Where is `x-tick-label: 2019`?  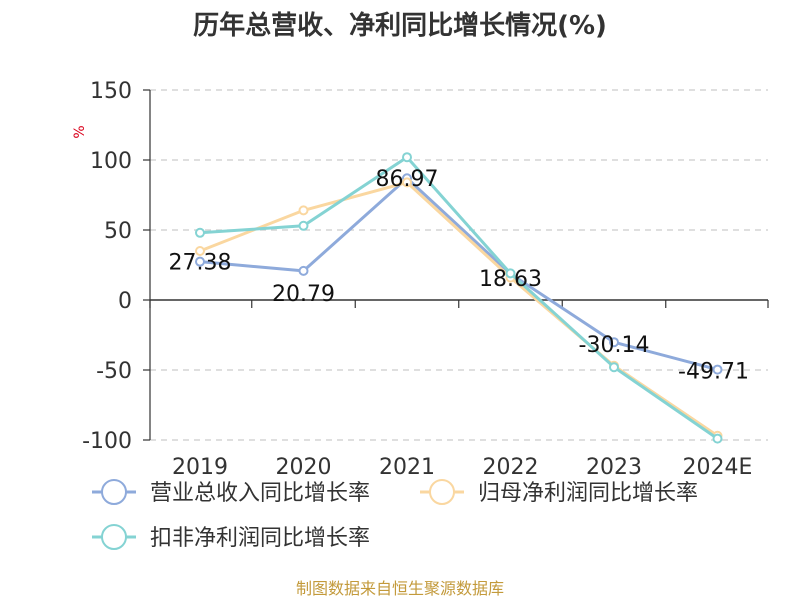 x-tick-label: 2019 is located at coordinates (200, 467).